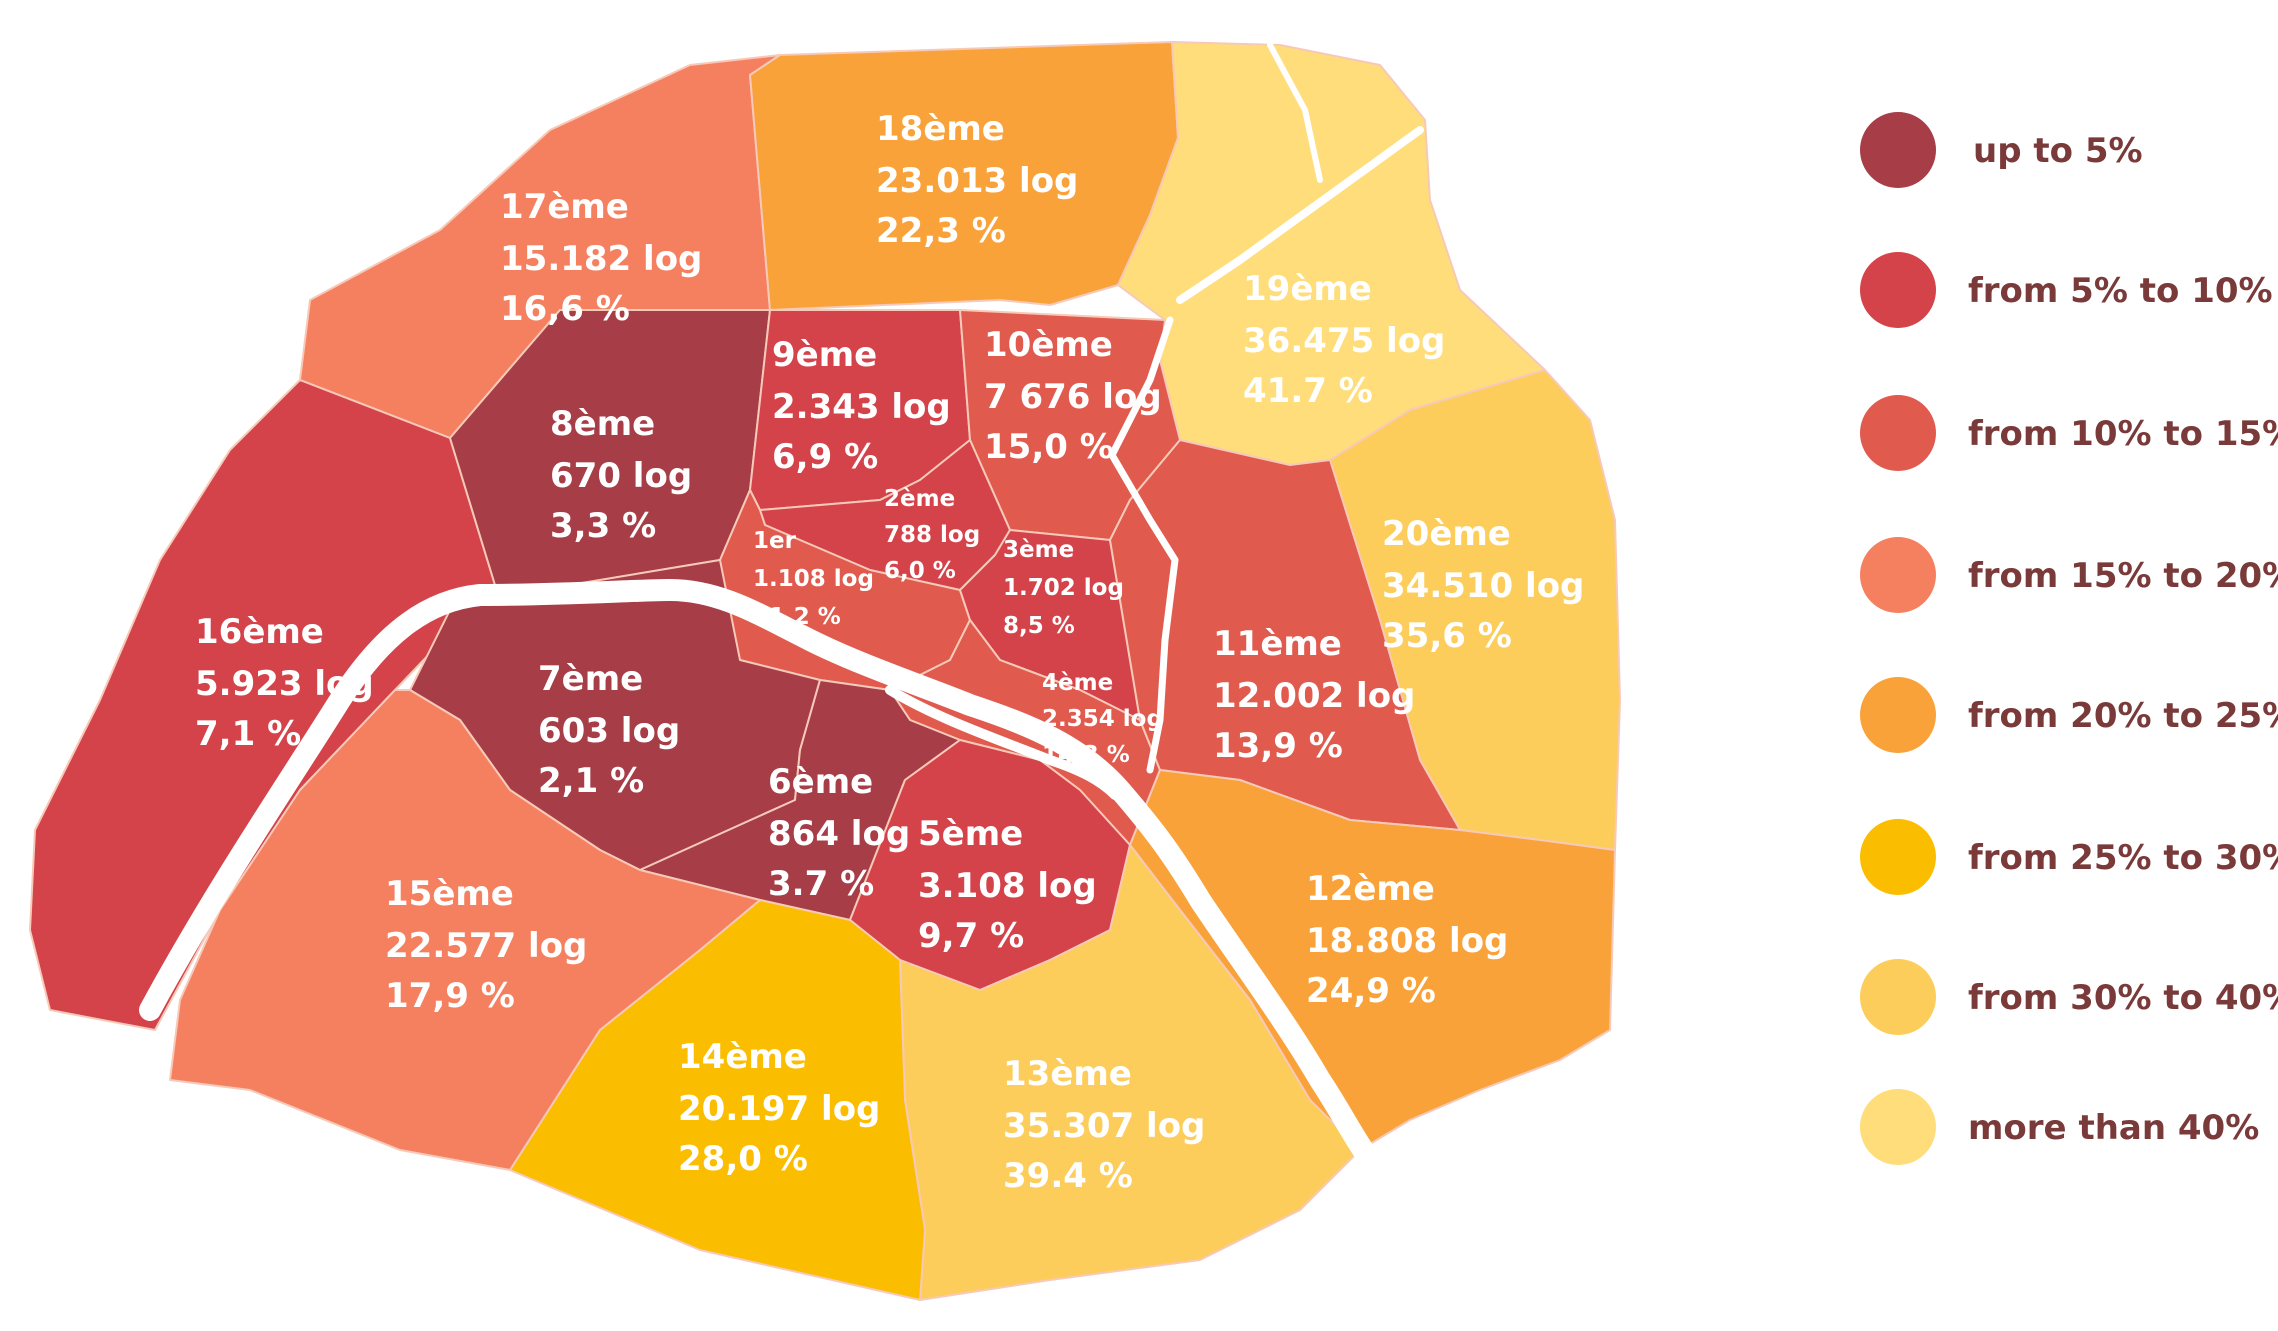 The image size is (2278, 1331). I want to click on district-20-name: 20ème, so click(1446, 534).